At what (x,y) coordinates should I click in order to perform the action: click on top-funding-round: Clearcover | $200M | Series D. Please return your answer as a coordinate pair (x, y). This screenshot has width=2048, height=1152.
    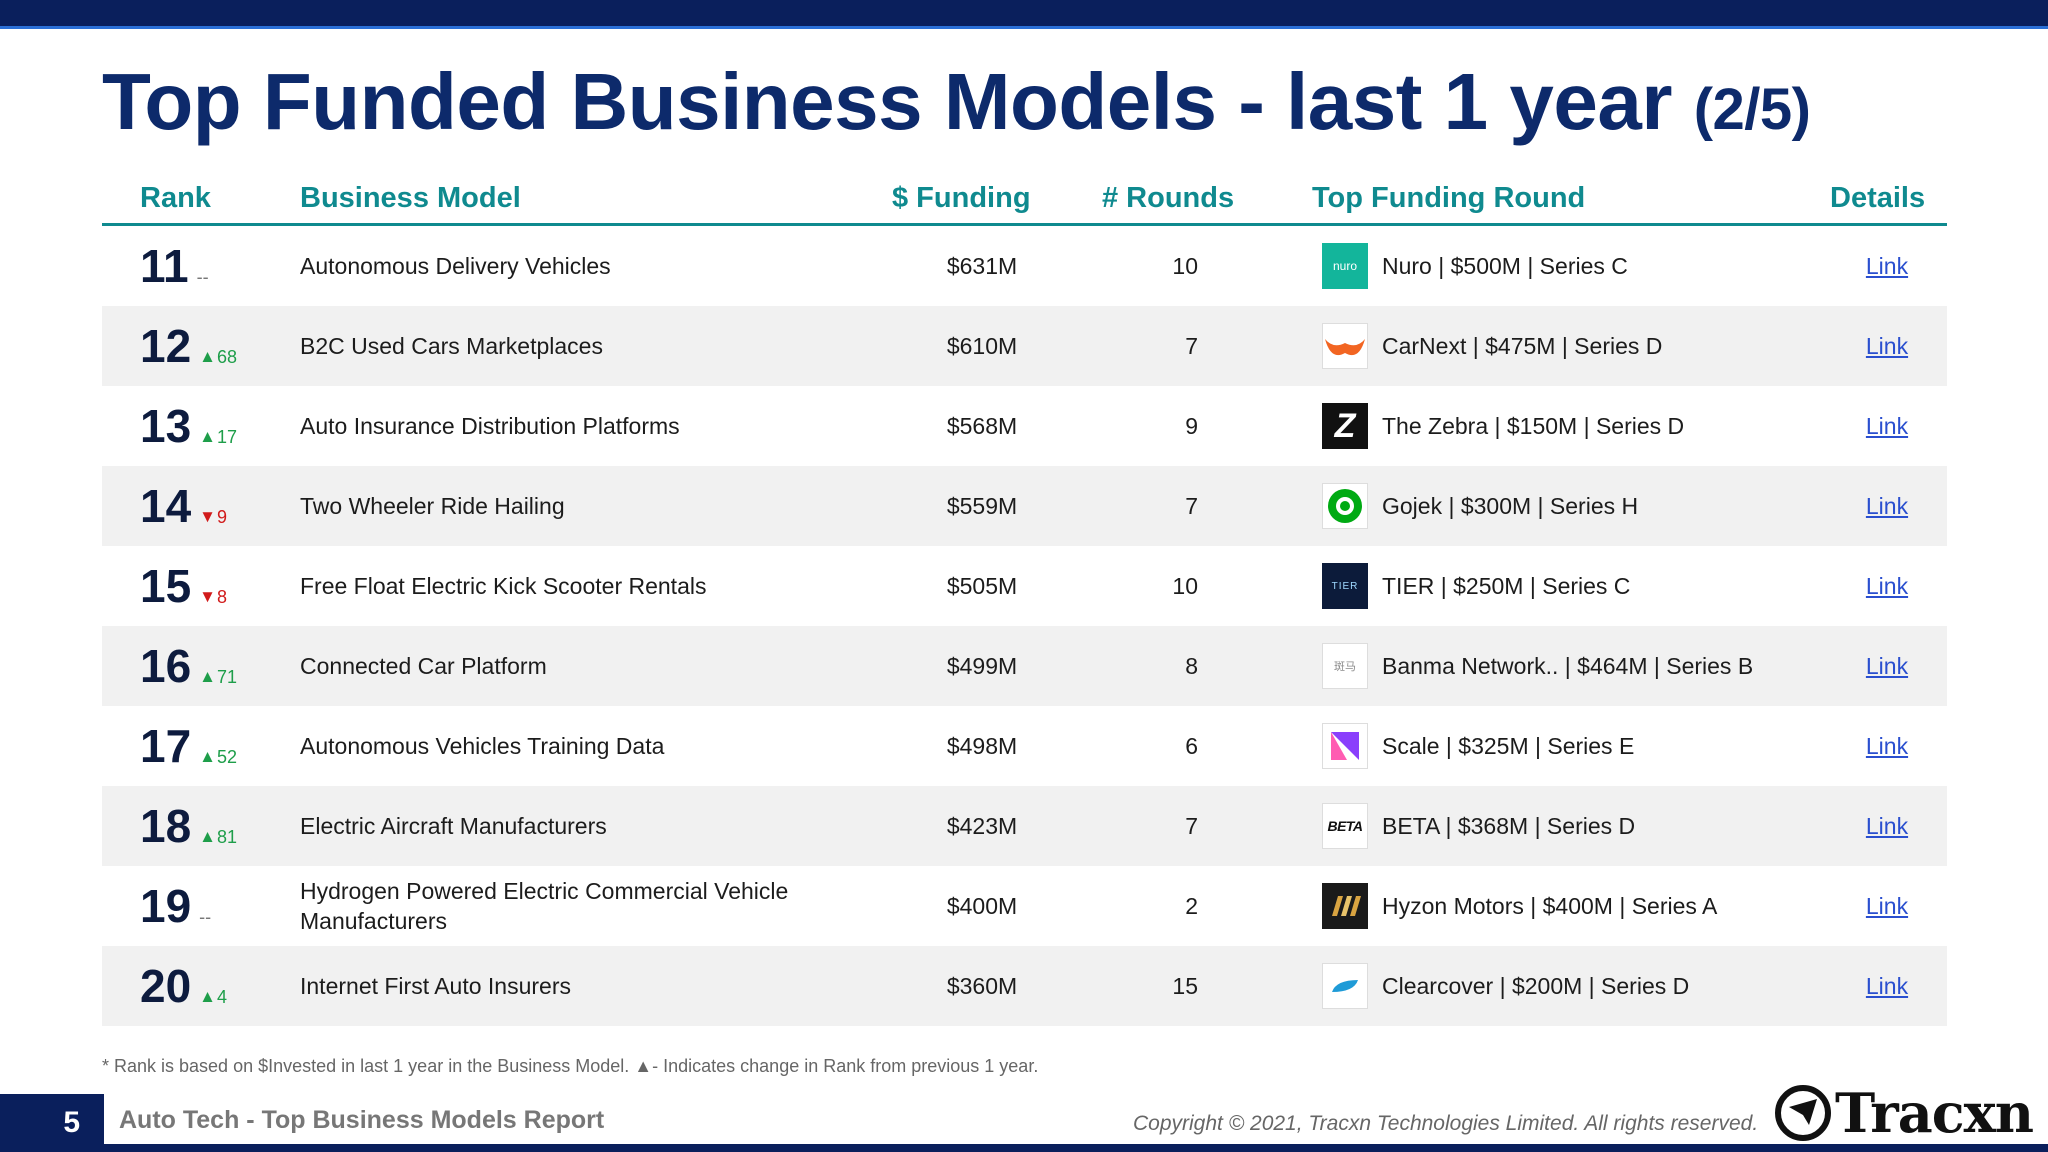
    Looking at the image, I should click on (1582, 986).